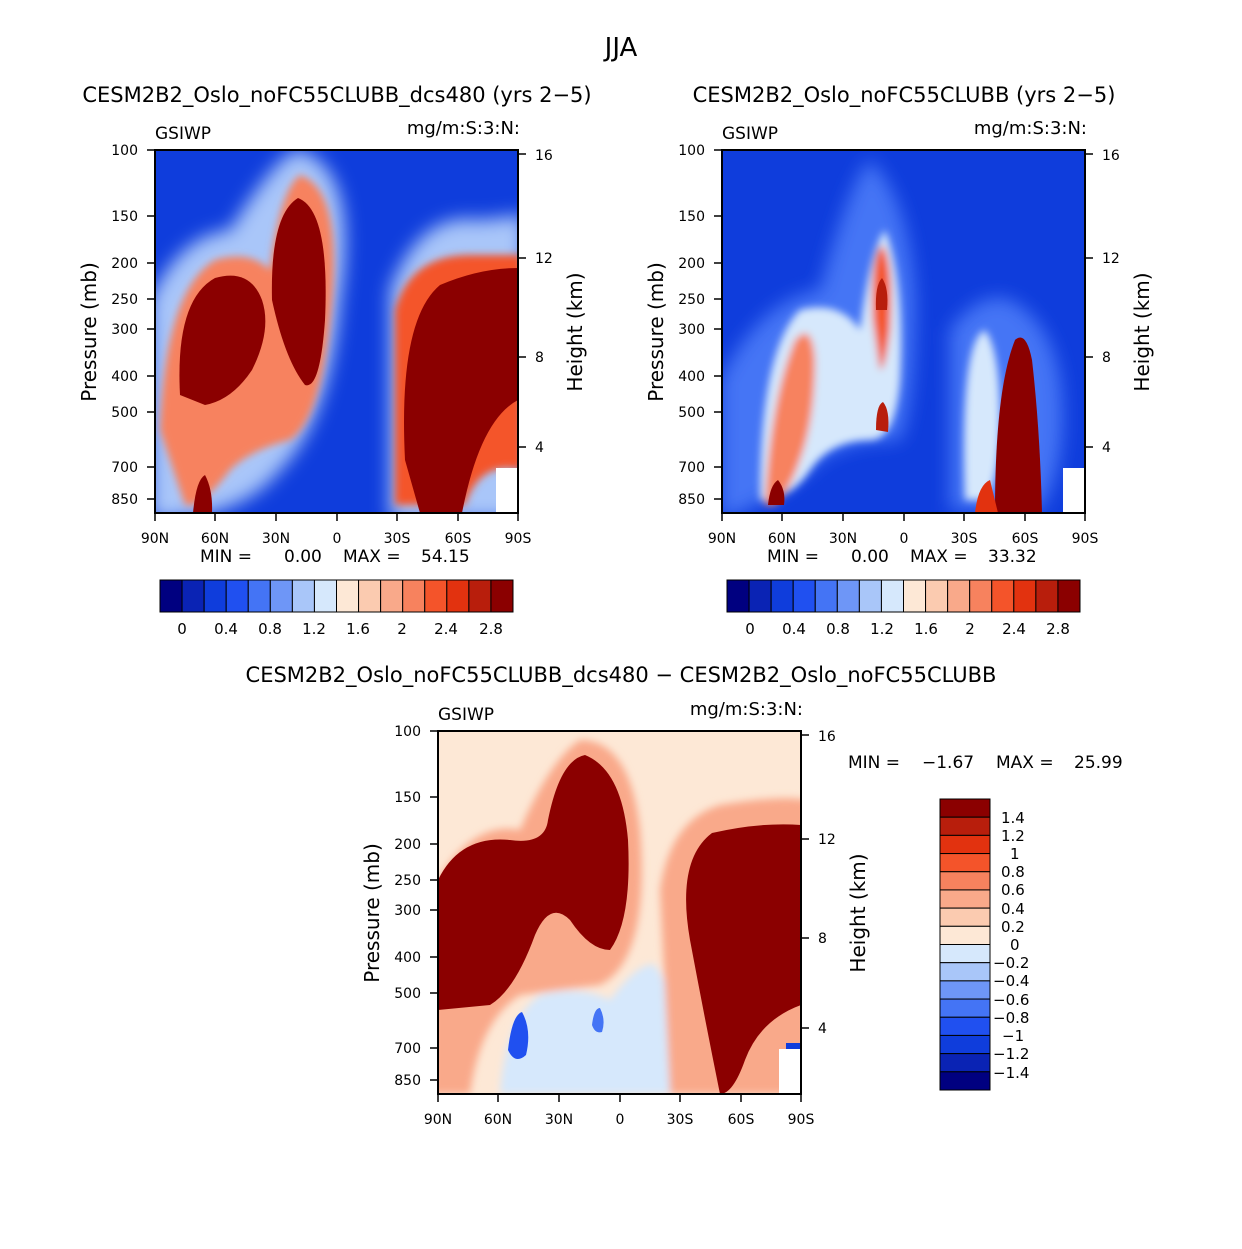  What do you see at coordinates (948, 763) in the screenshot?
I see `panel-3-min-value: −1.67` at bounding box center [948, 763].